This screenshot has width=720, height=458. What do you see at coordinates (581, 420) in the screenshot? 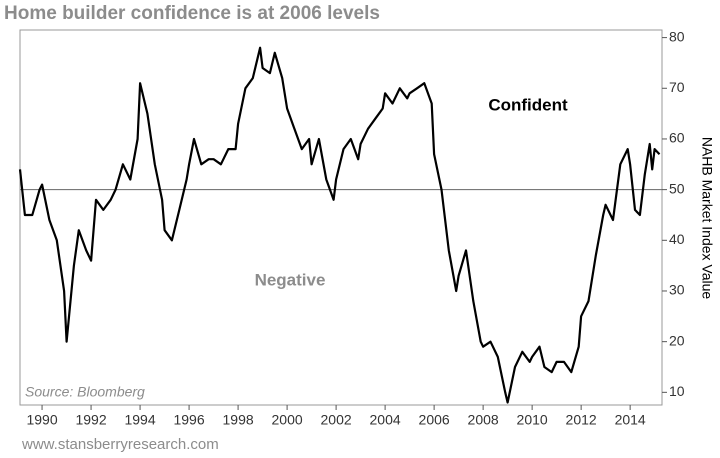
I see `x-tick-label: 2012` at bounding box center [581, 420].